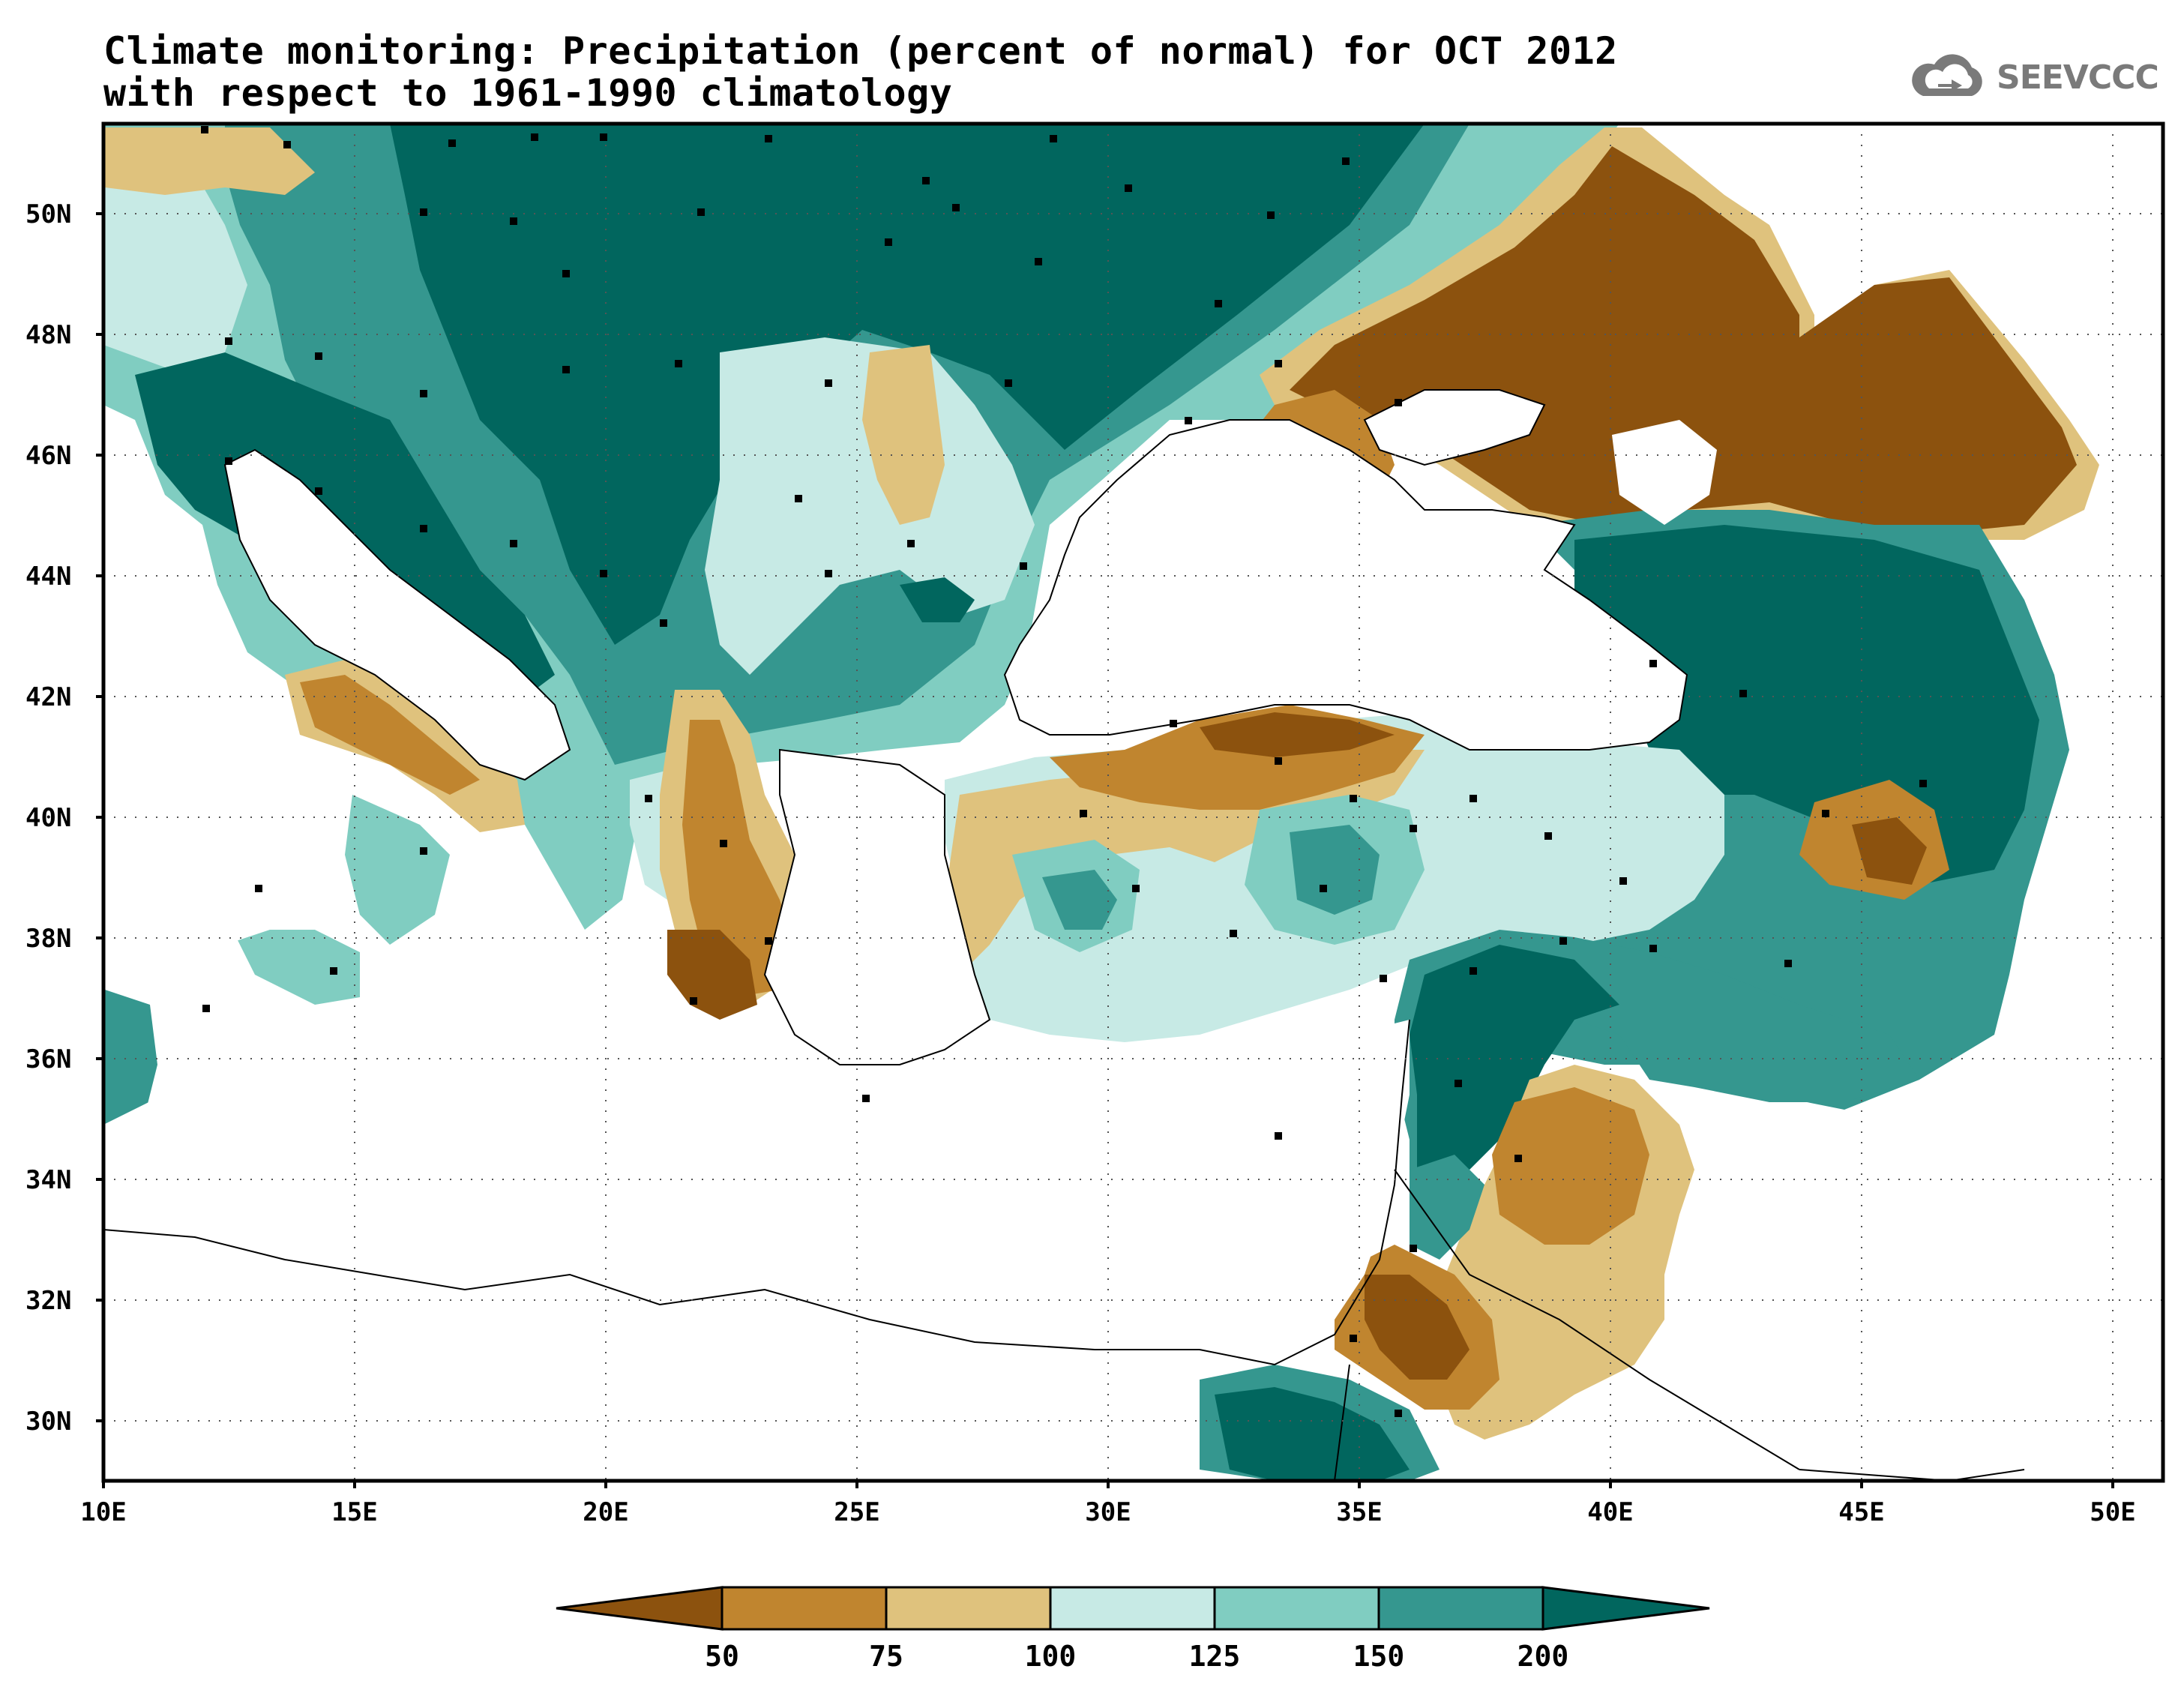 This screenshot has height=1687, width=2184. I want to click on region-europe-gt200, so click(907, 384).